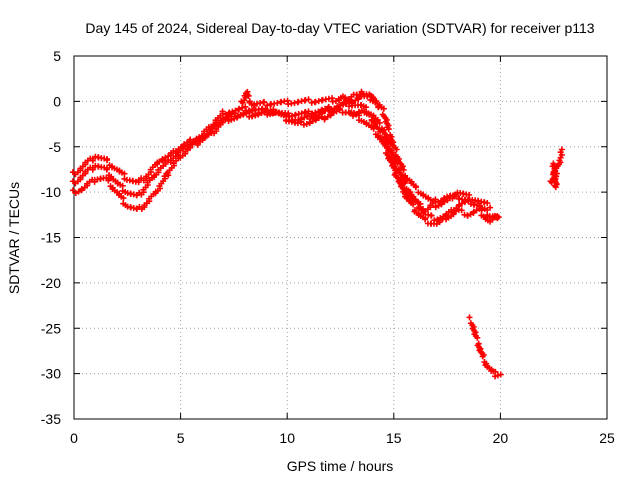 The height and width of the screenshot is (480, 640). Describe the element at coordinates (51, 238) in the screenshot. I see `y-tick-label: -15` at that location.